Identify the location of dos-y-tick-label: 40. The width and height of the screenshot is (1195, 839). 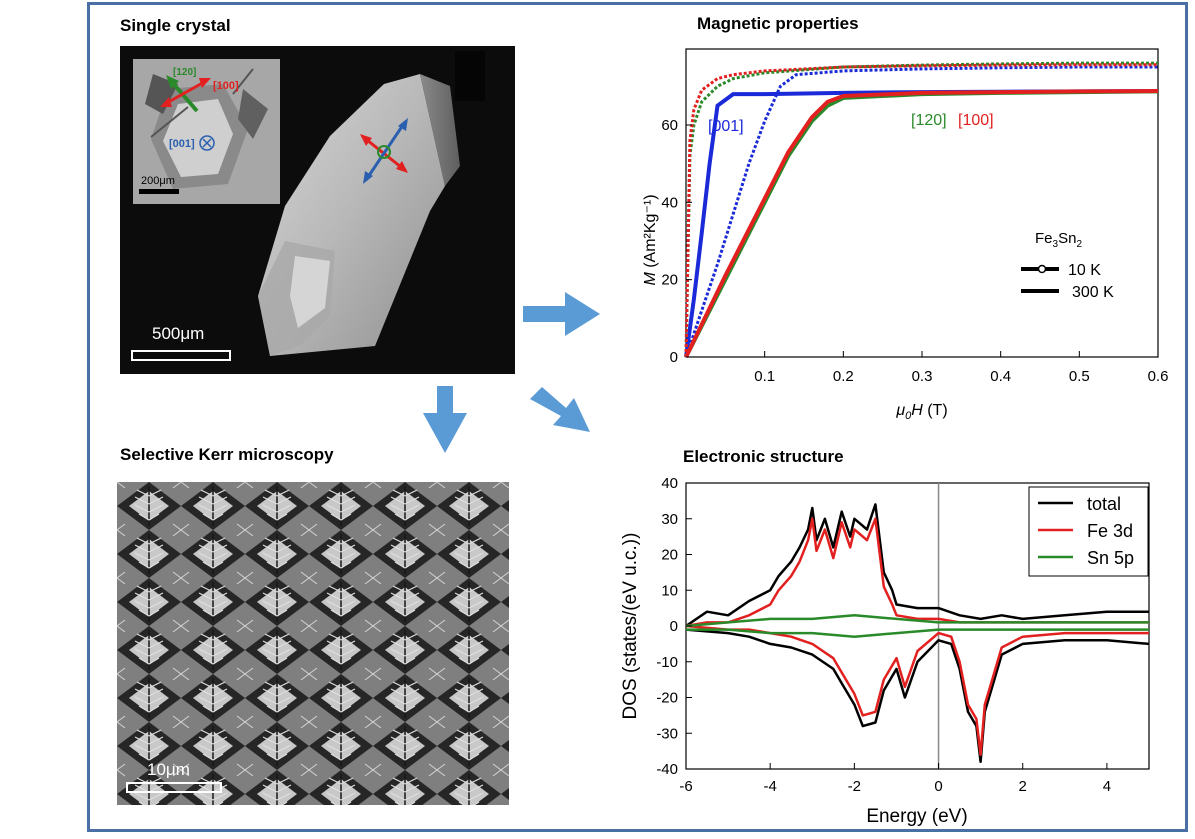
(669, 483).